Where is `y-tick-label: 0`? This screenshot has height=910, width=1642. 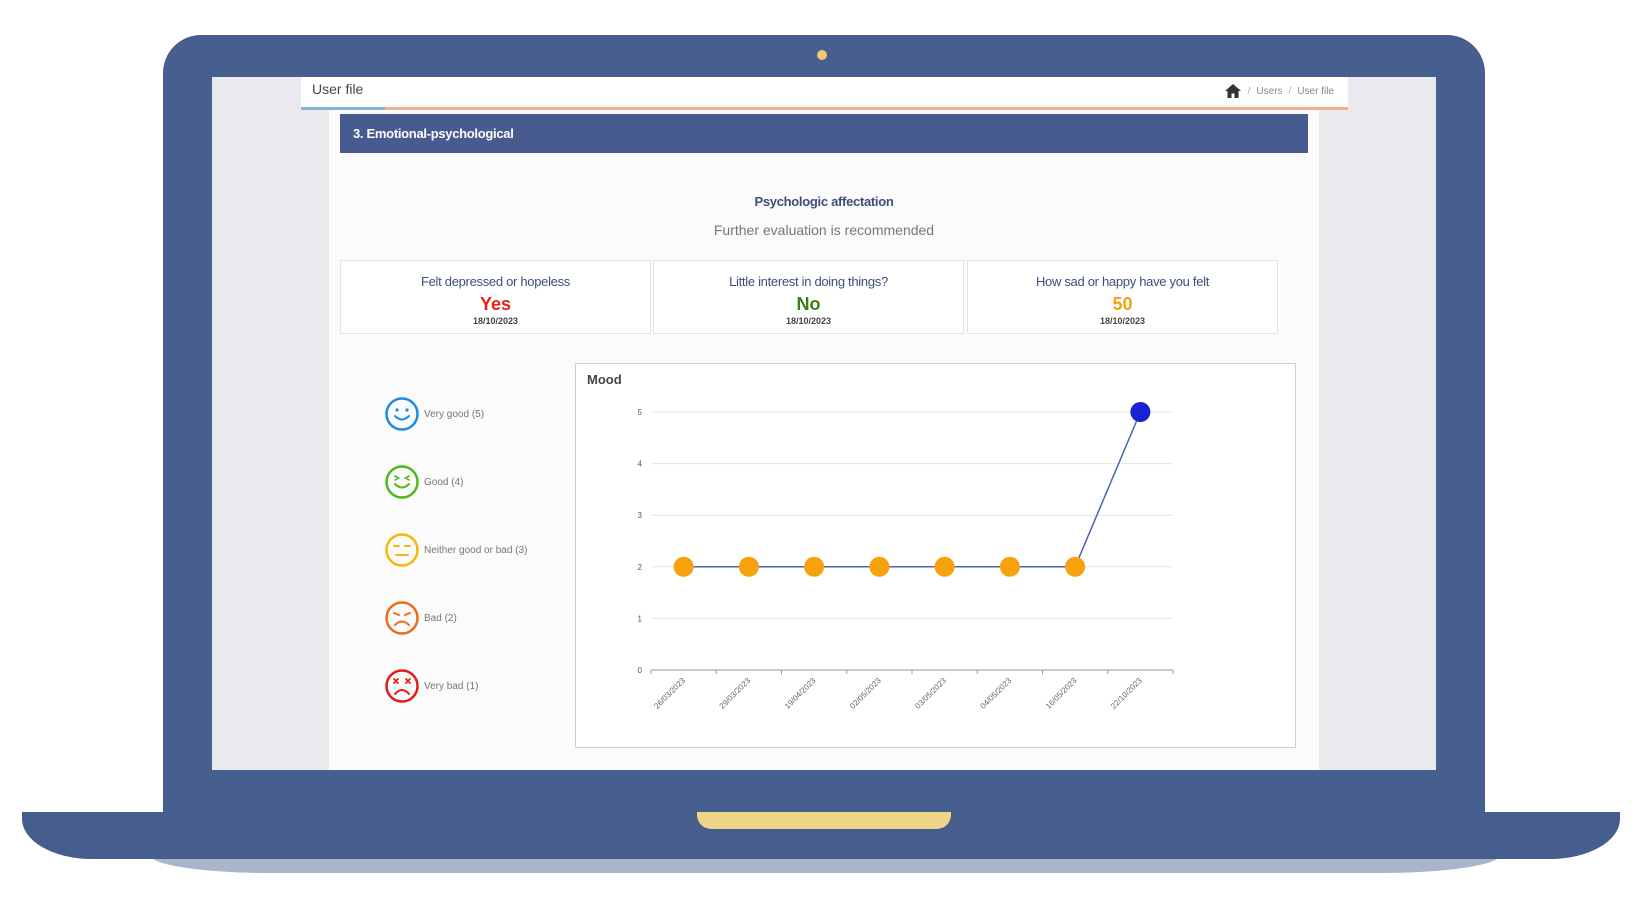 y-tick-label: 0 is located at coordinates (640, 670).